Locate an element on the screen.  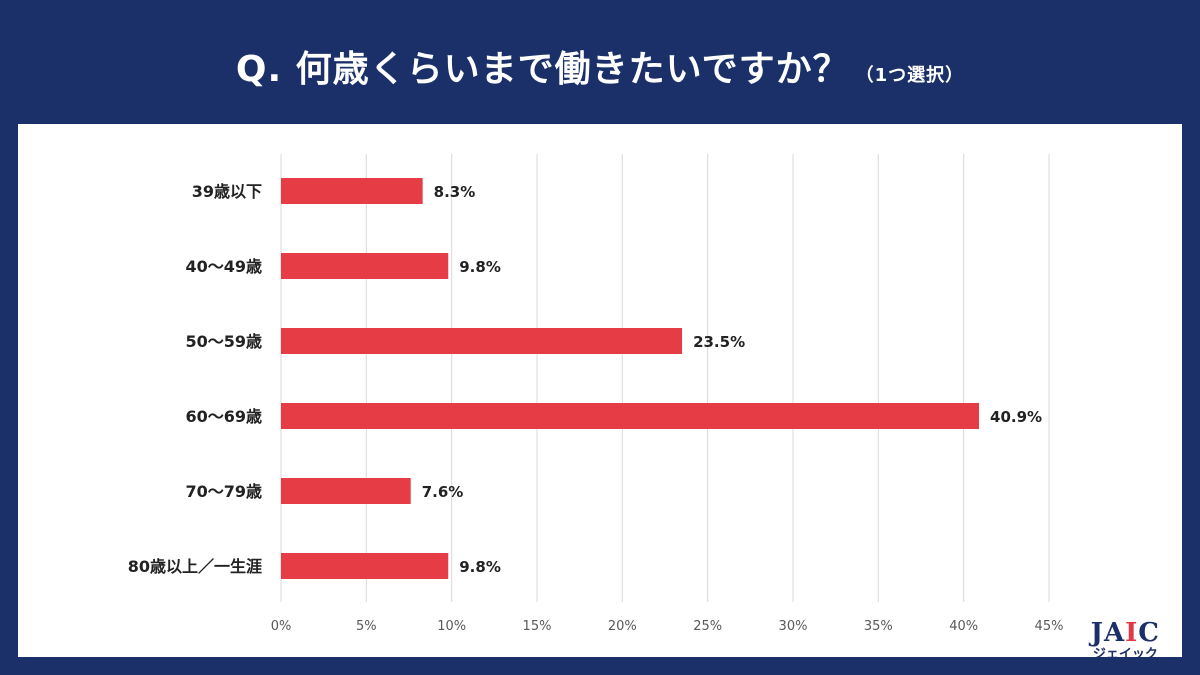
question-note: （1つ選択） is located at coordinates (910, 75).